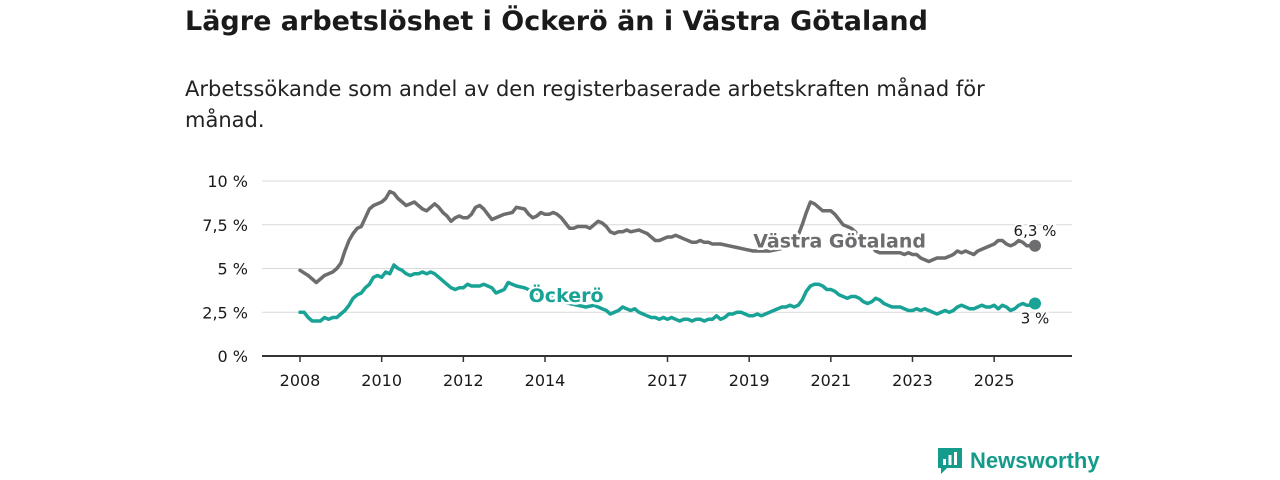  I want to click on y-axis-ticks: 0 % 2,5 % 5 % 7,5 % 10 %, so click(225, 269).